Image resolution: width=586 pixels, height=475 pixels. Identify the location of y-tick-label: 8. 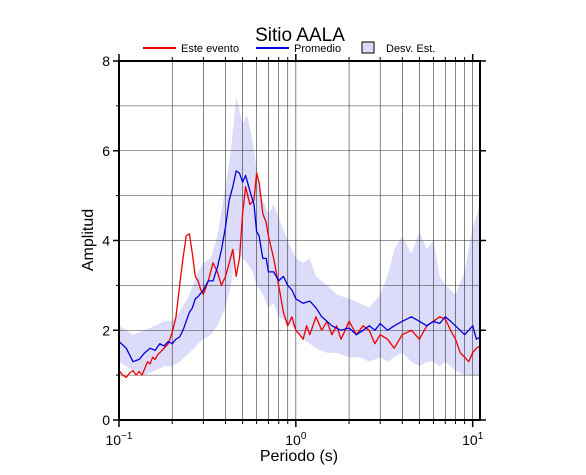
(106, 61).